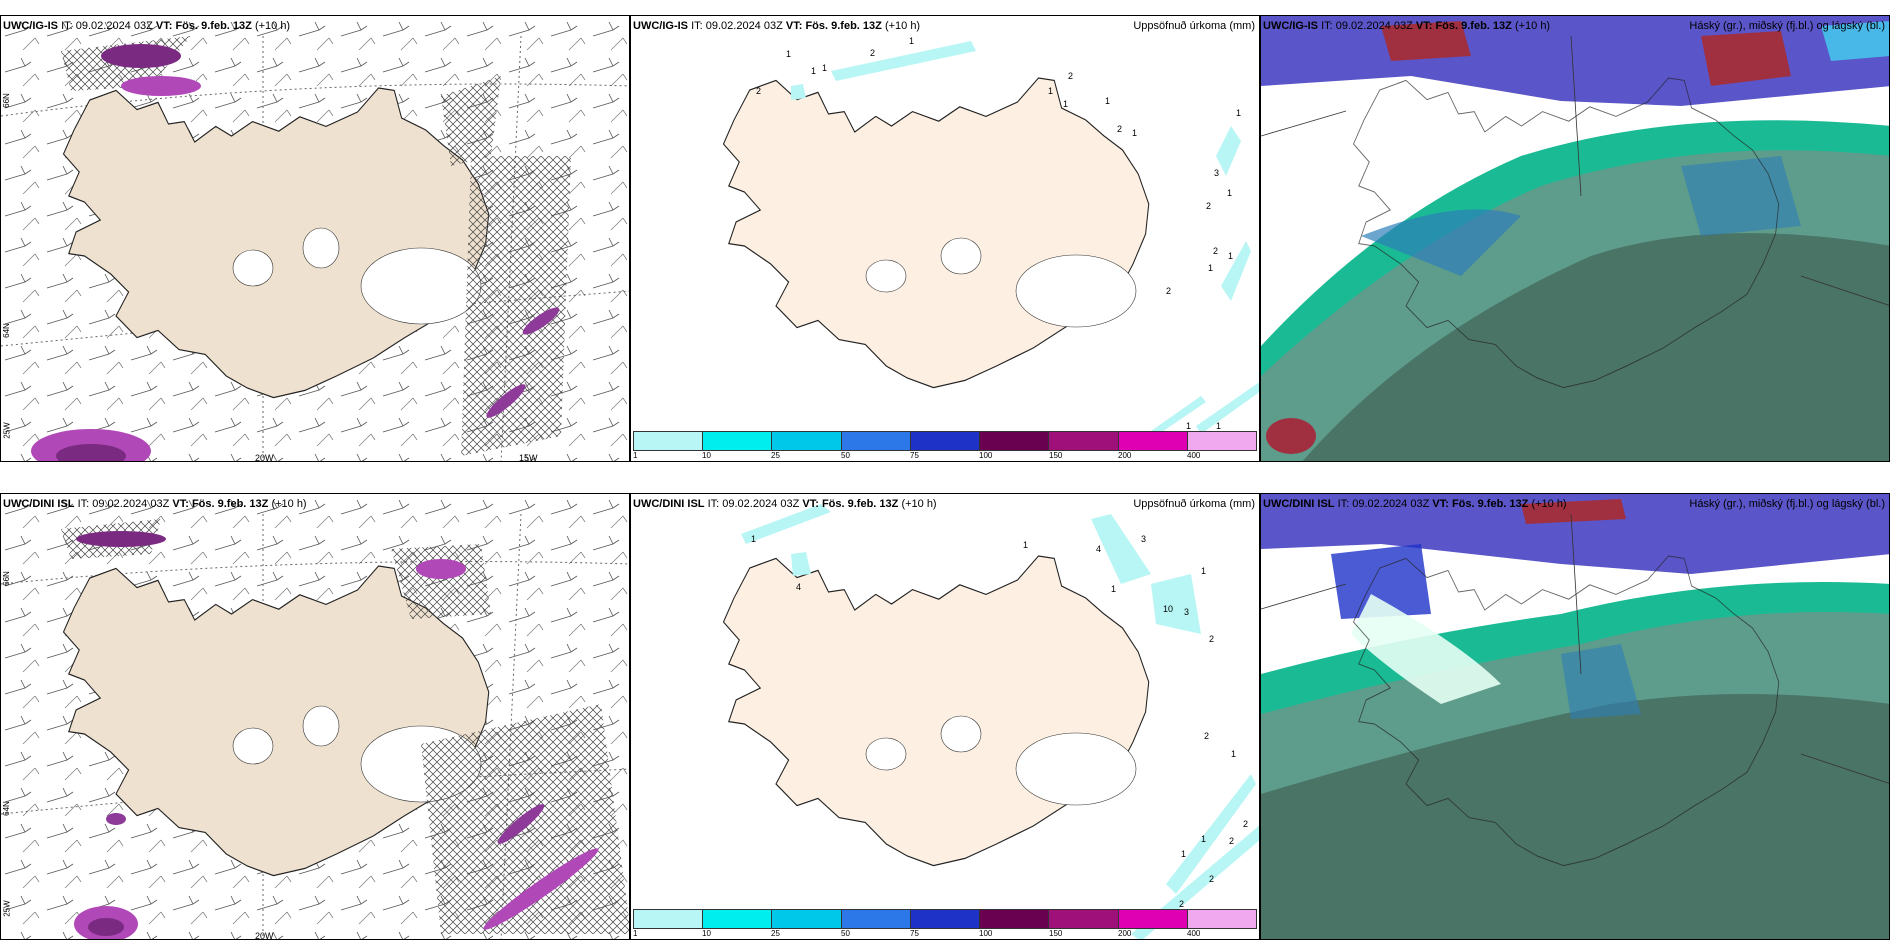 This screenshot has width=1900, height=950. What do you see at coordinates (1056, 455) in the screenshot?
I see `colorbar-tick: 150` at bounding box center [1056, 455].